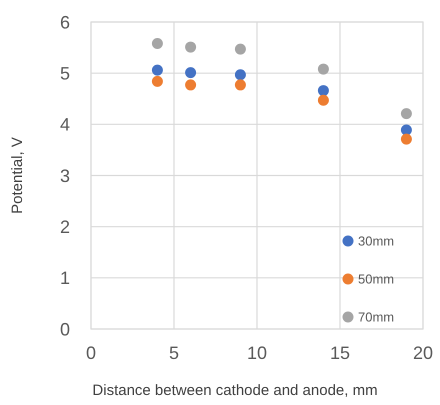  I want to click on y-axis-title: Potential, V, so click(17, 175).